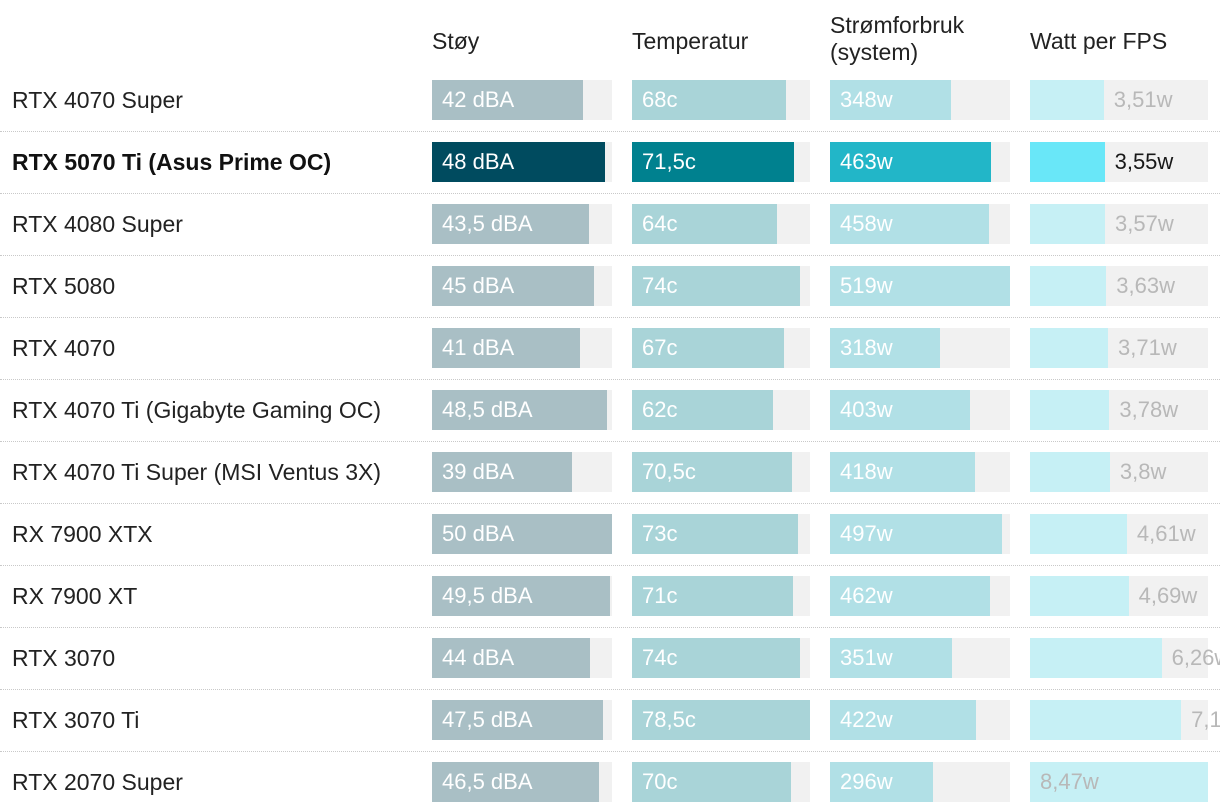  I want to click on bar-track-wpf: 3,51w, so click(1119, 100).